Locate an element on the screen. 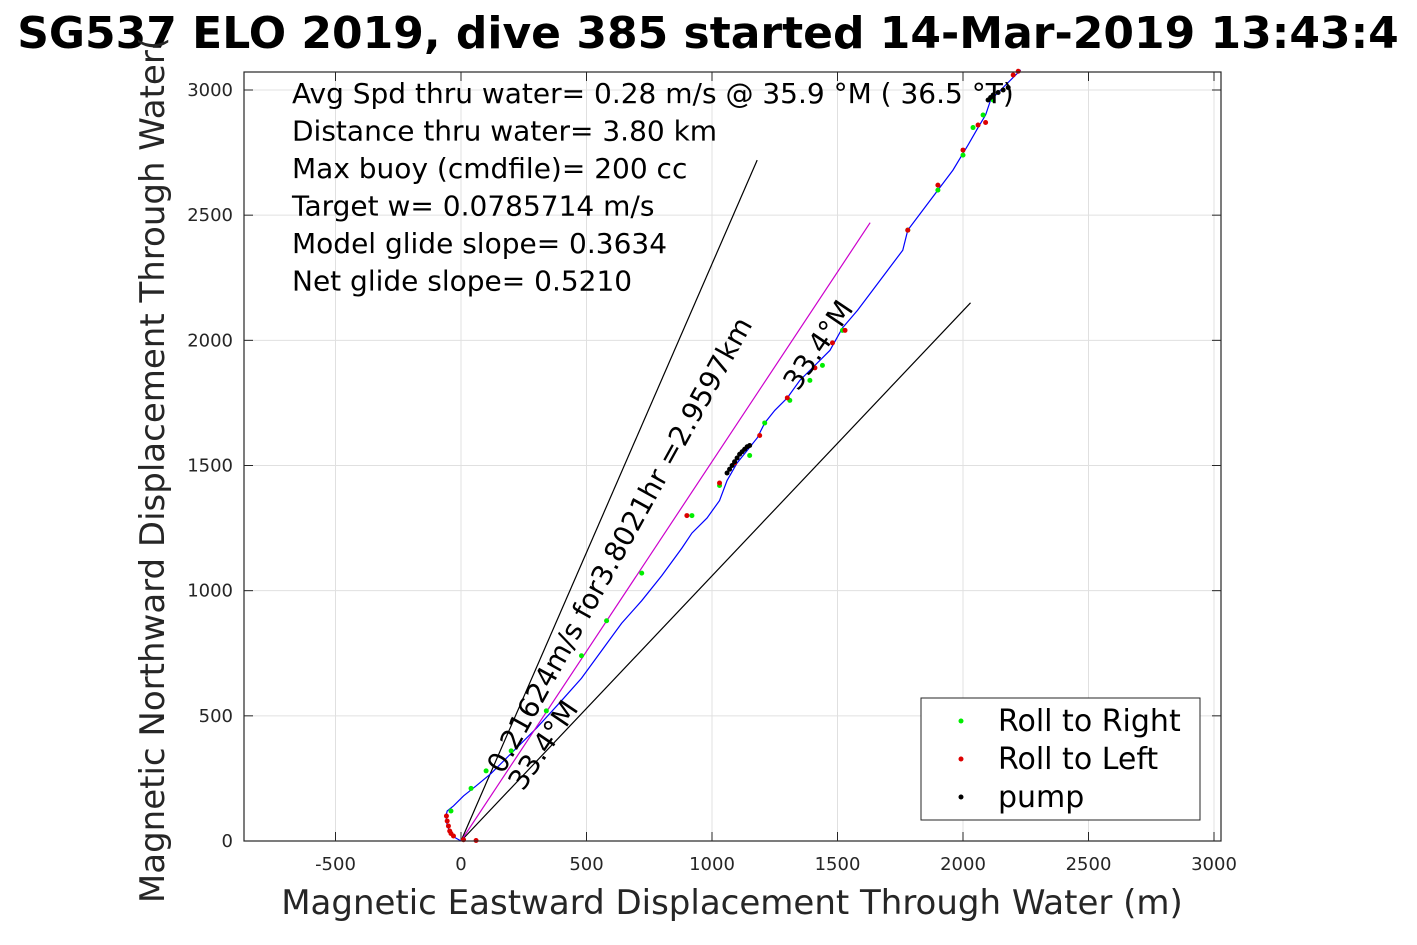 The image size is (1417, 945). legend-box is located at coordinates (1060, 759).